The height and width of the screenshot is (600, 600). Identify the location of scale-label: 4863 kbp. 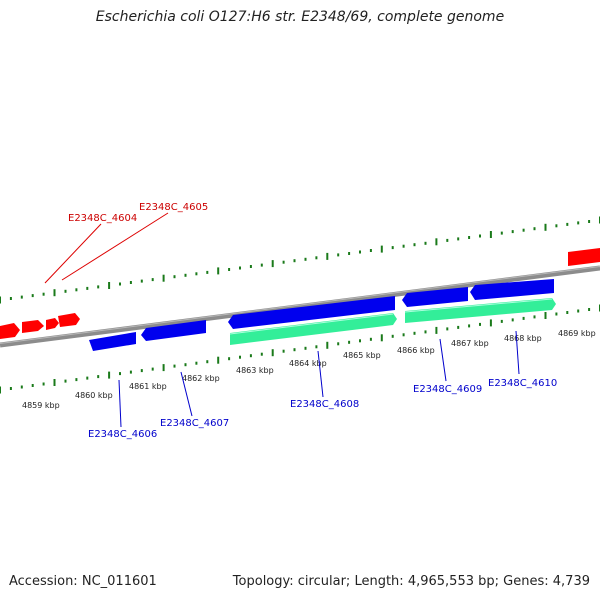
(255, 370).